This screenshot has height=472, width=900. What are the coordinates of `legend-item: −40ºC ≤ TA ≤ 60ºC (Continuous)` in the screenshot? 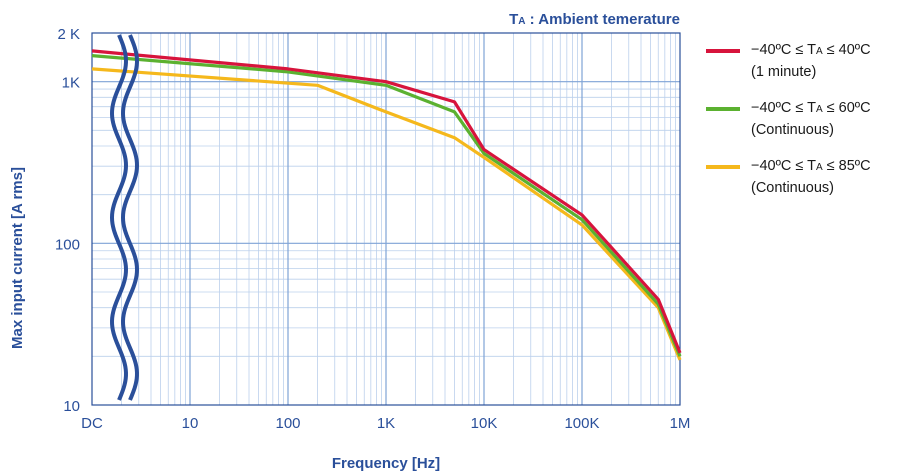 It's located at (803, 127).